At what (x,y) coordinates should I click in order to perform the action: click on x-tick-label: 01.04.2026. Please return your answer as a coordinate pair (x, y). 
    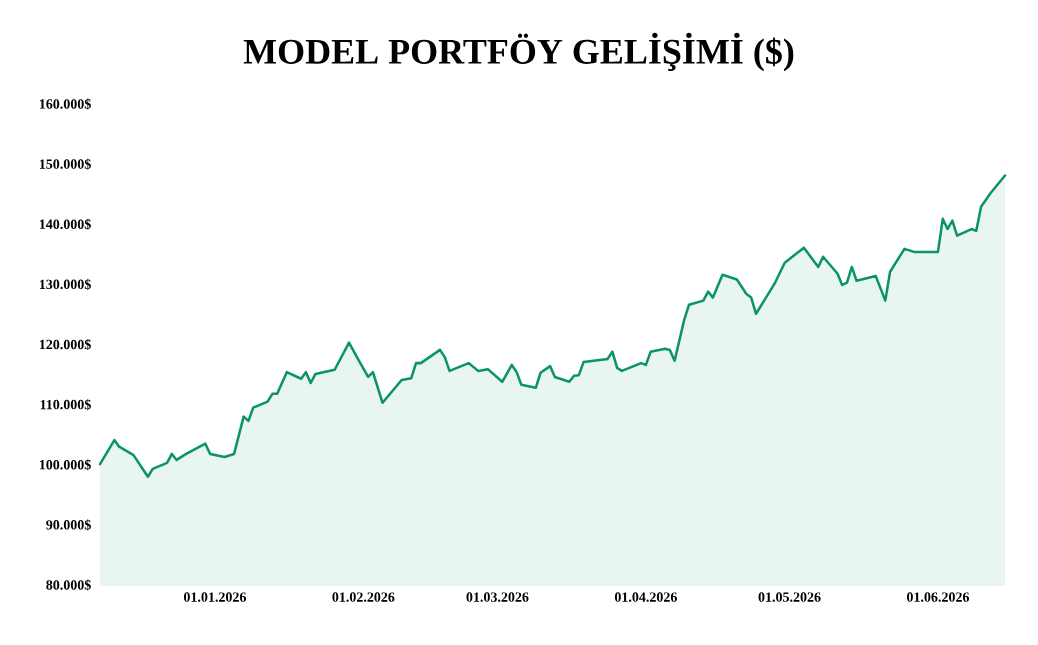
    Looking at the image, I should click on (645, 597).